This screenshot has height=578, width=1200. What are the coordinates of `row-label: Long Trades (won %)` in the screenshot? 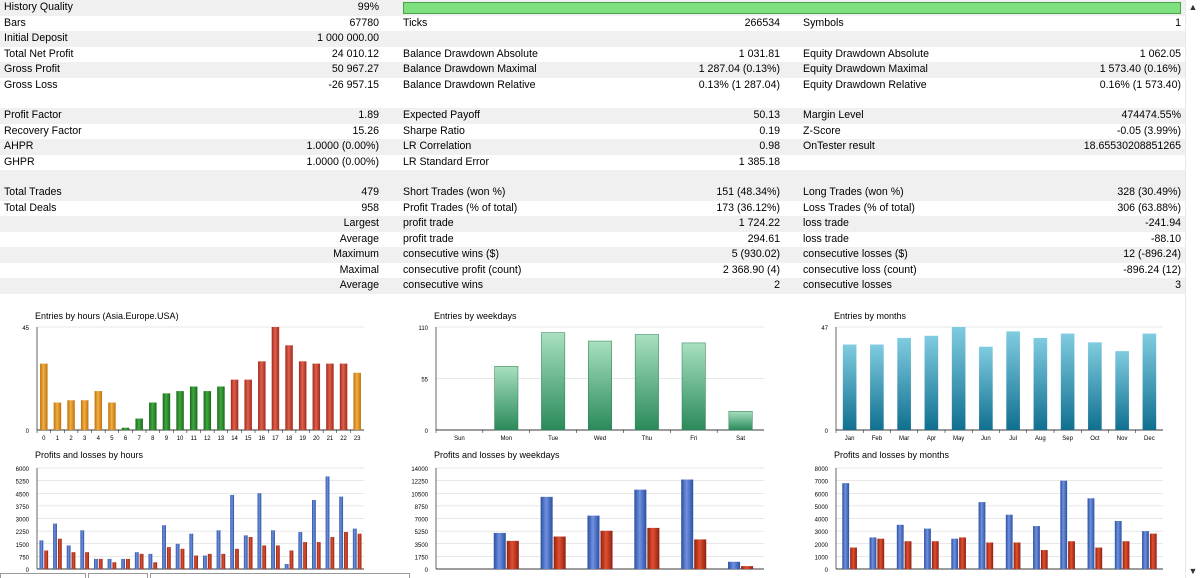 It's located at (853, 192).